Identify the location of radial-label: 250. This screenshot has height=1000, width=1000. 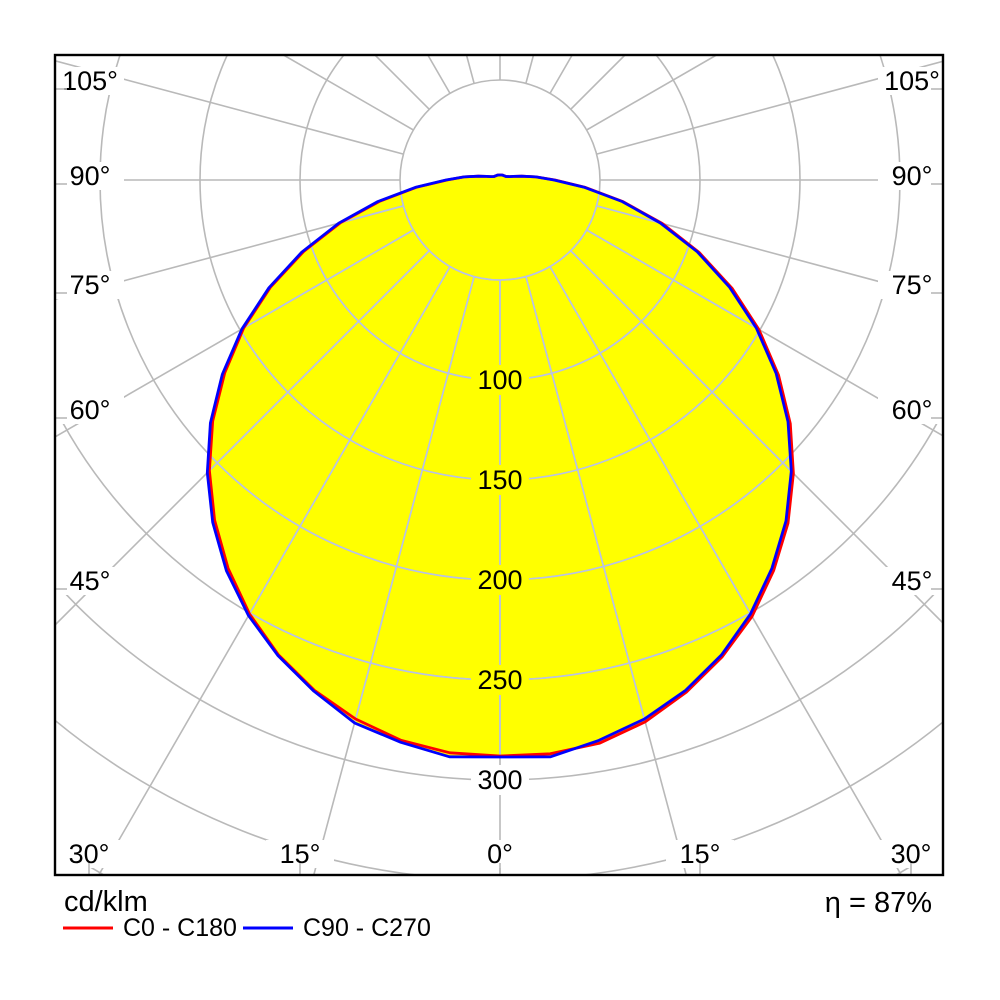
(499, 680).